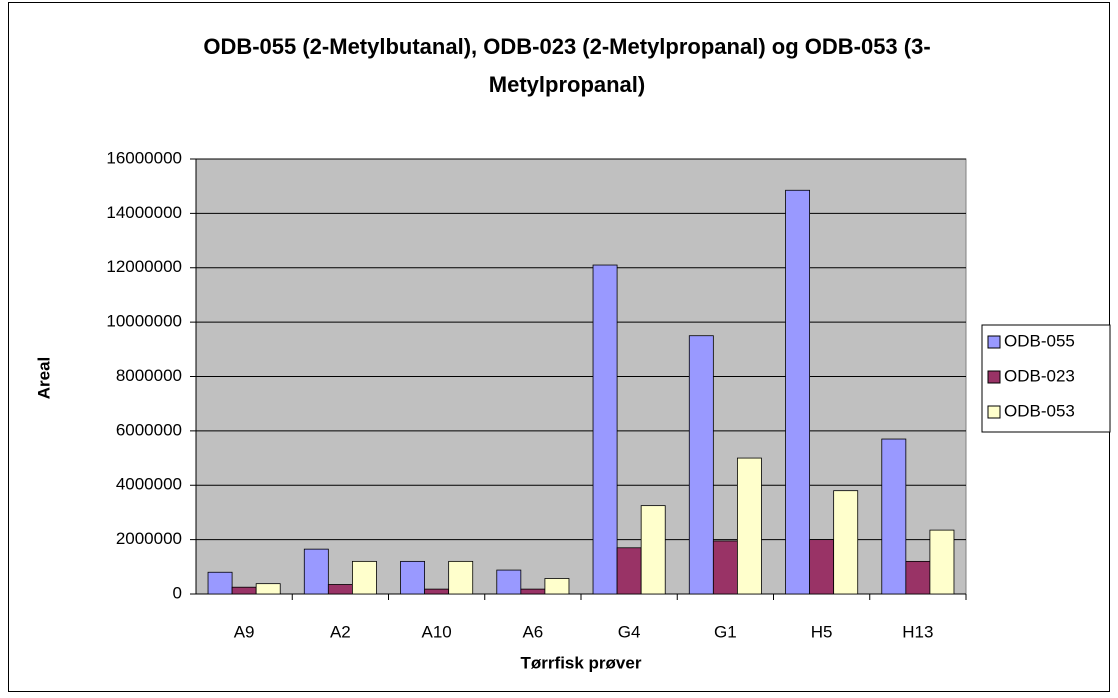 The width and height of the screenshot is (1118, 698). I want to click on x-tick-label: G1, so click(725, 631).